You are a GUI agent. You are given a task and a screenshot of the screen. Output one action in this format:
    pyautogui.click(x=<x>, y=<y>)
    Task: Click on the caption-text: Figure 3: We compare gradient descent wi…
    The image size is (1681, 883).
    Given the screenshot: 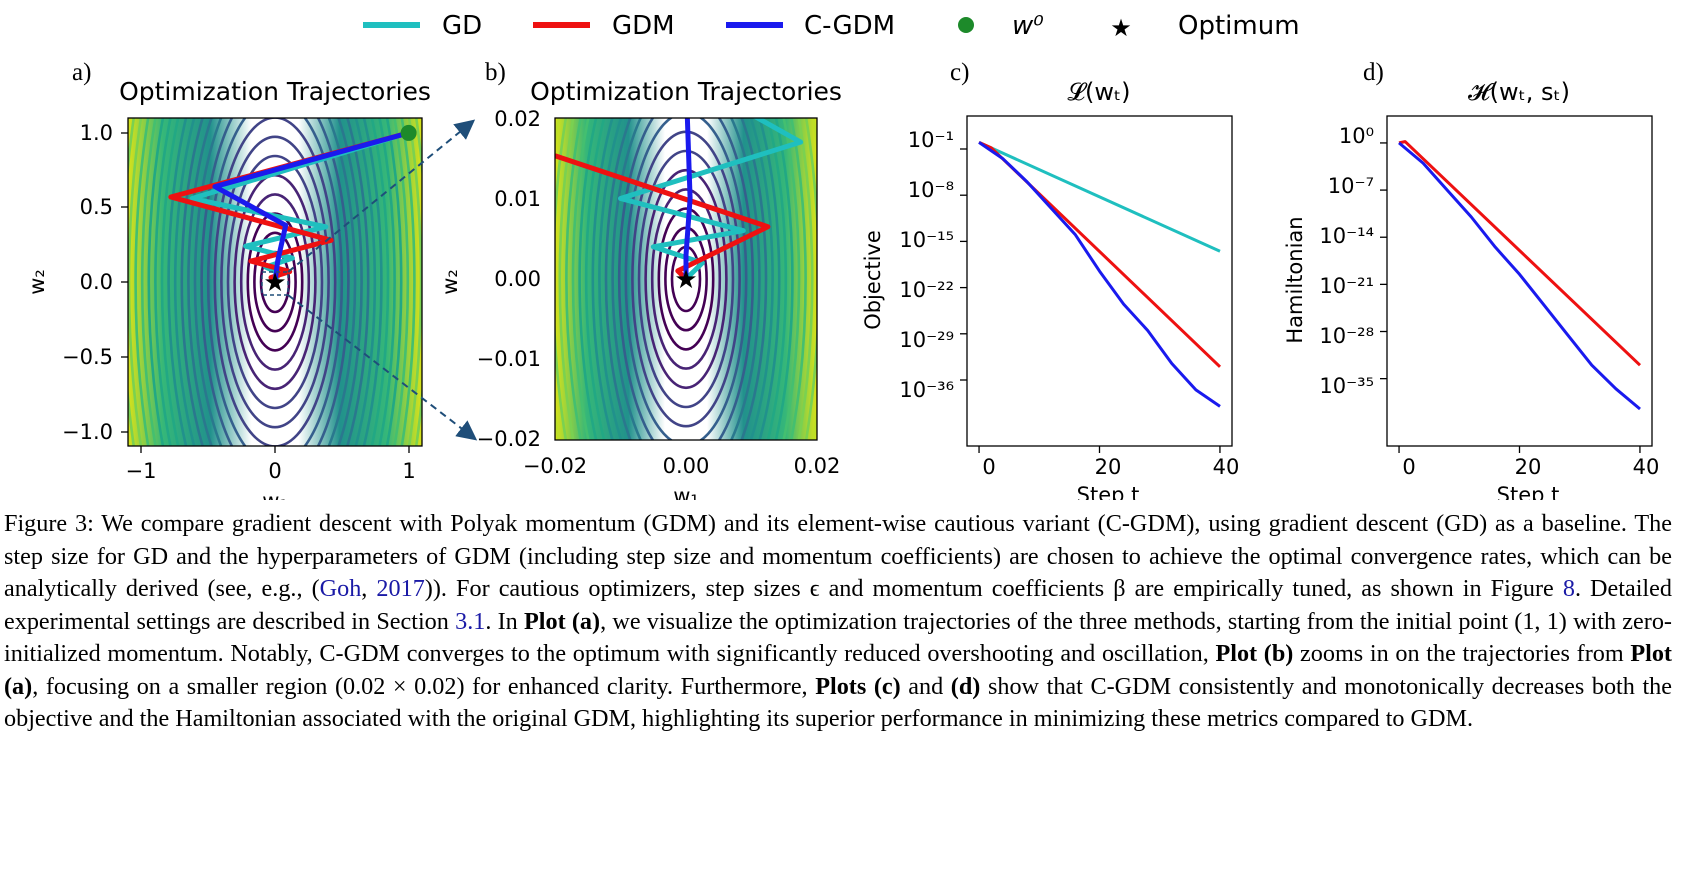 What is the action you would take?
    pyautogui.click(x=838, y=556)
    